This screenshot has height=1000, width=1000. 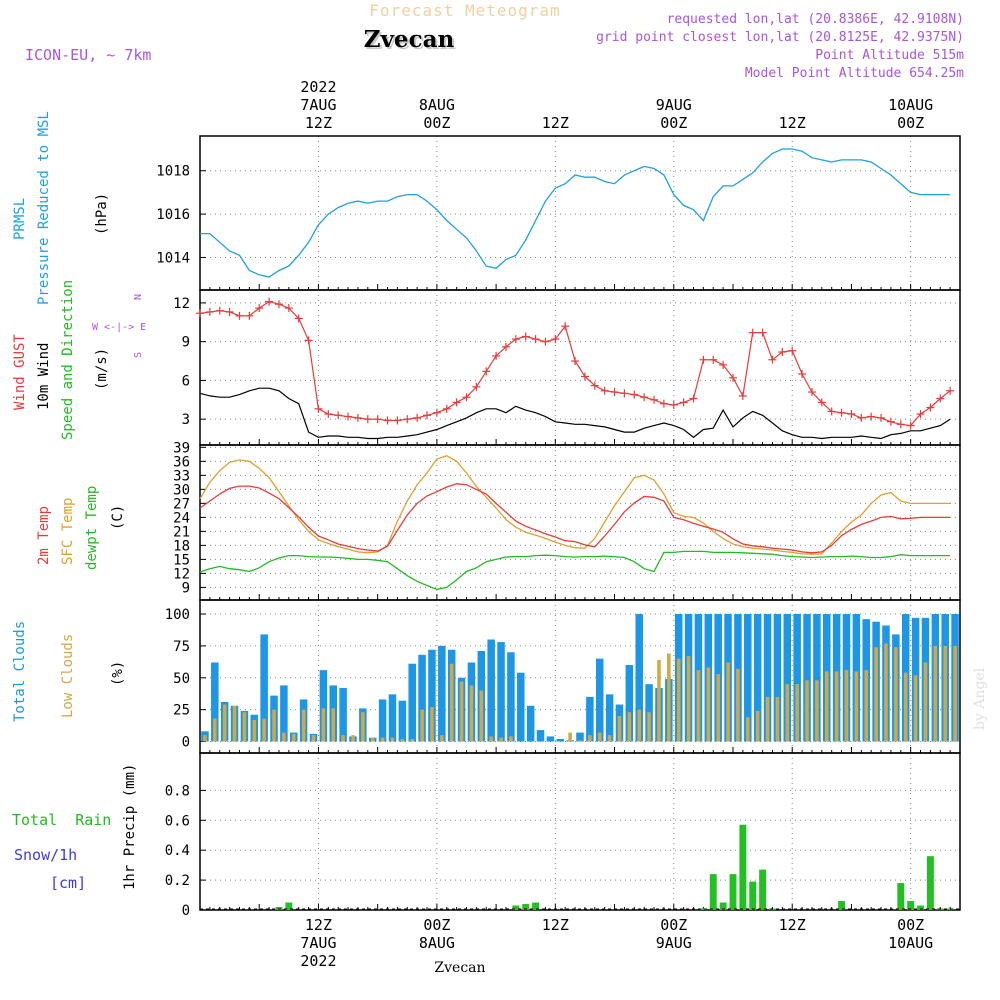 What do you see at coordinates (580, 367) in the screenshot?
I see `wind-frame` at bounding box center [580, 367].